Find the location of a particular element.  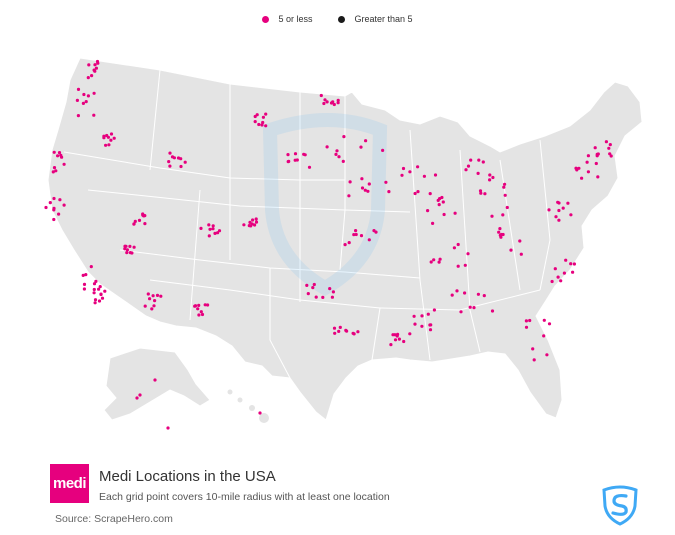

legend-item-5-or-less: 5 or less is located at coordinates (287, 19).